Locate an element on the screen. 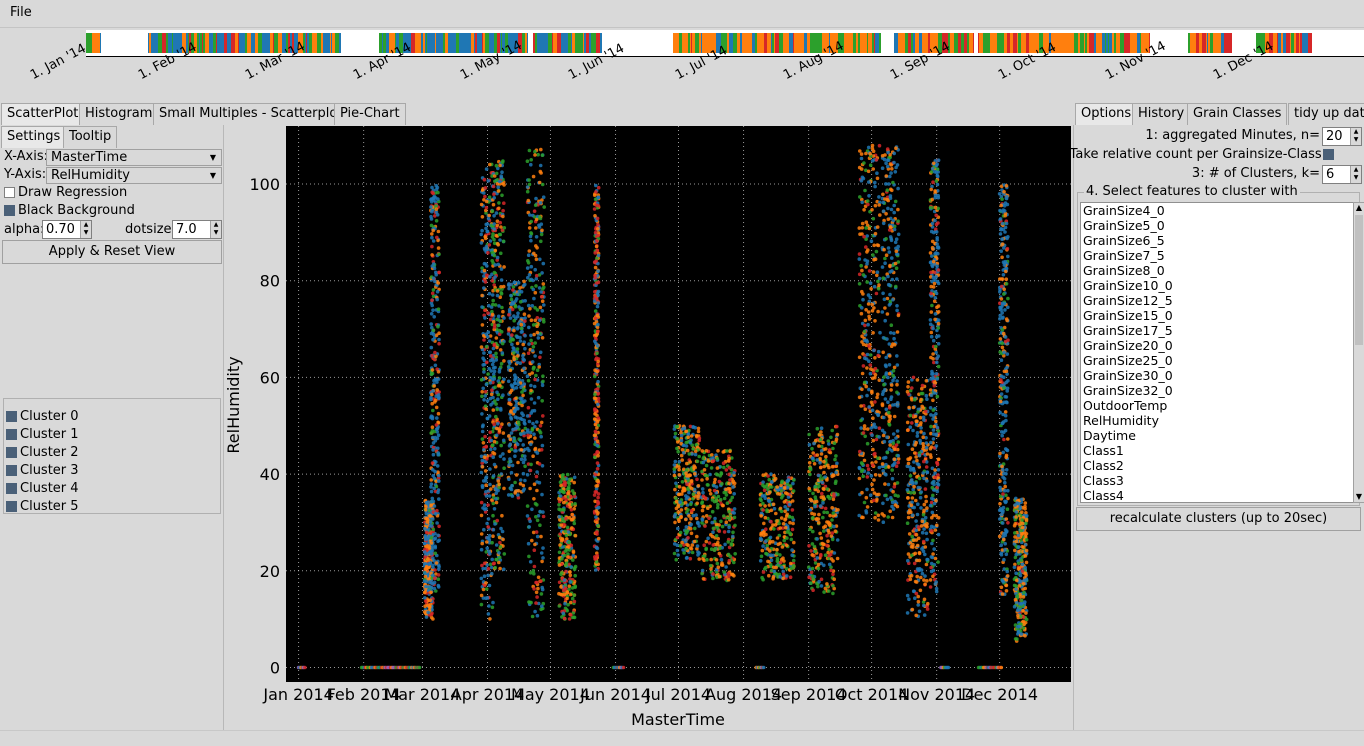 The image size is (1364, 746). tab-histogram: Histogram is located at coordinates (119, 114).